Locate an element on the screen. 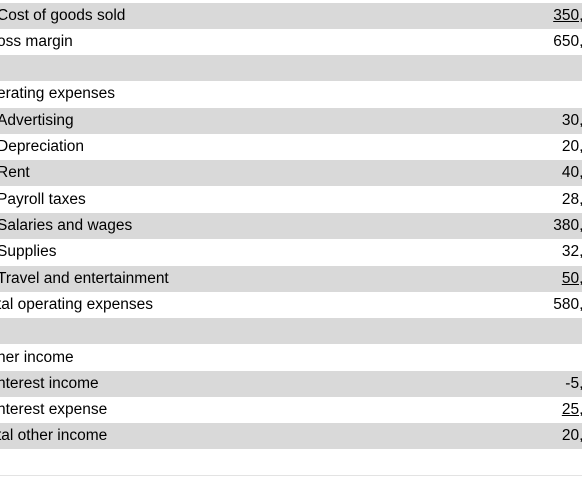 The height and width of the screenshot is (477, 582). row-label: oss margin is located at coordinates (36, 41).